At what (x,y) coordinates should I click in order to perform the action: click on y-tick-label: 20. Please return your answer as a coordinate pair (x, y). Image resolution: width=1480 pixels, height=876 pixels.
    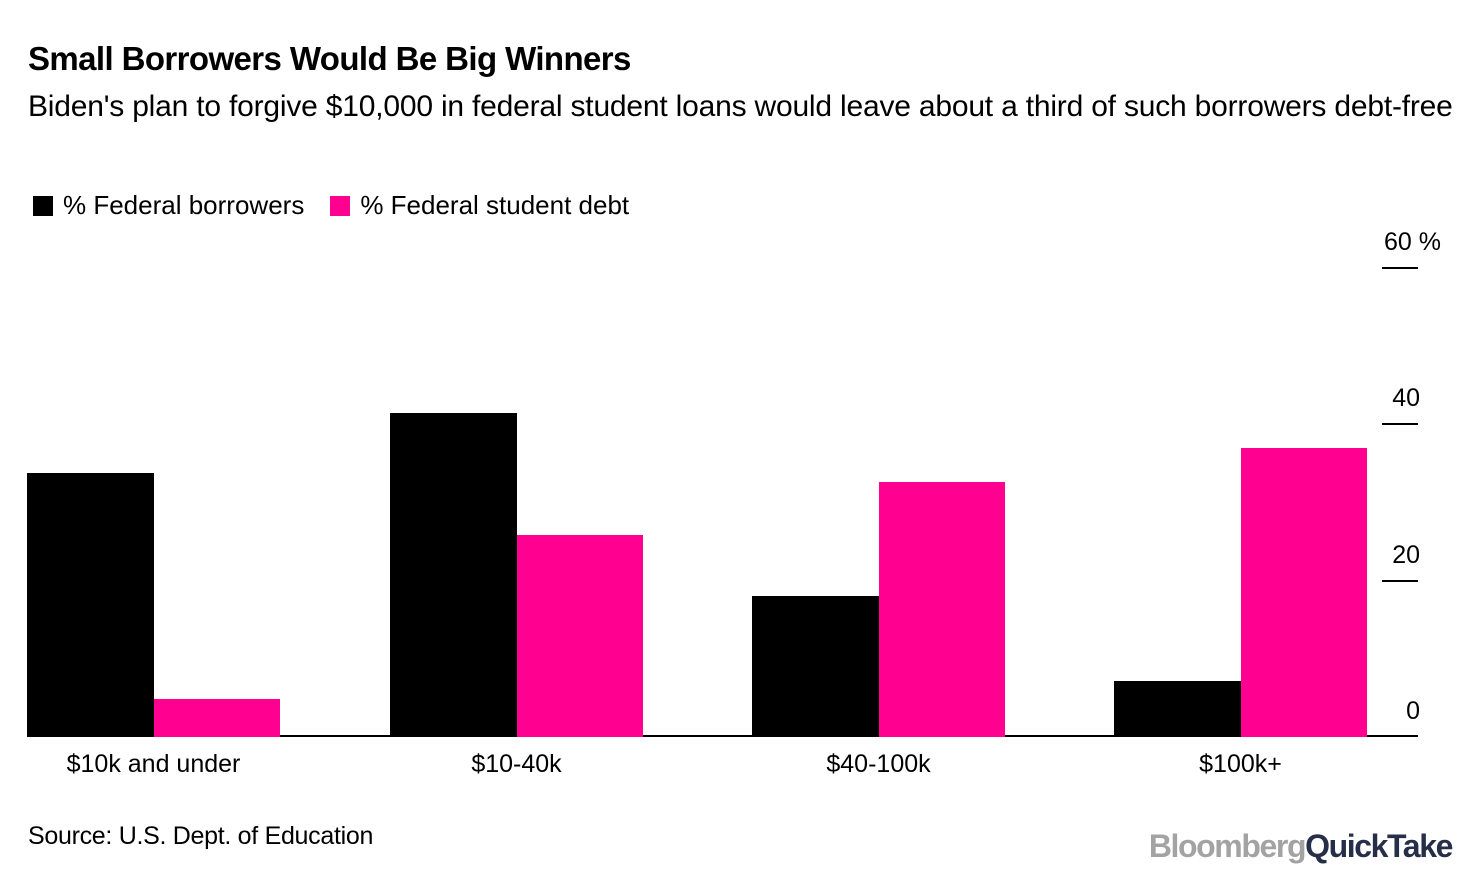
    Looking at the image, I should click on (1406, 554).